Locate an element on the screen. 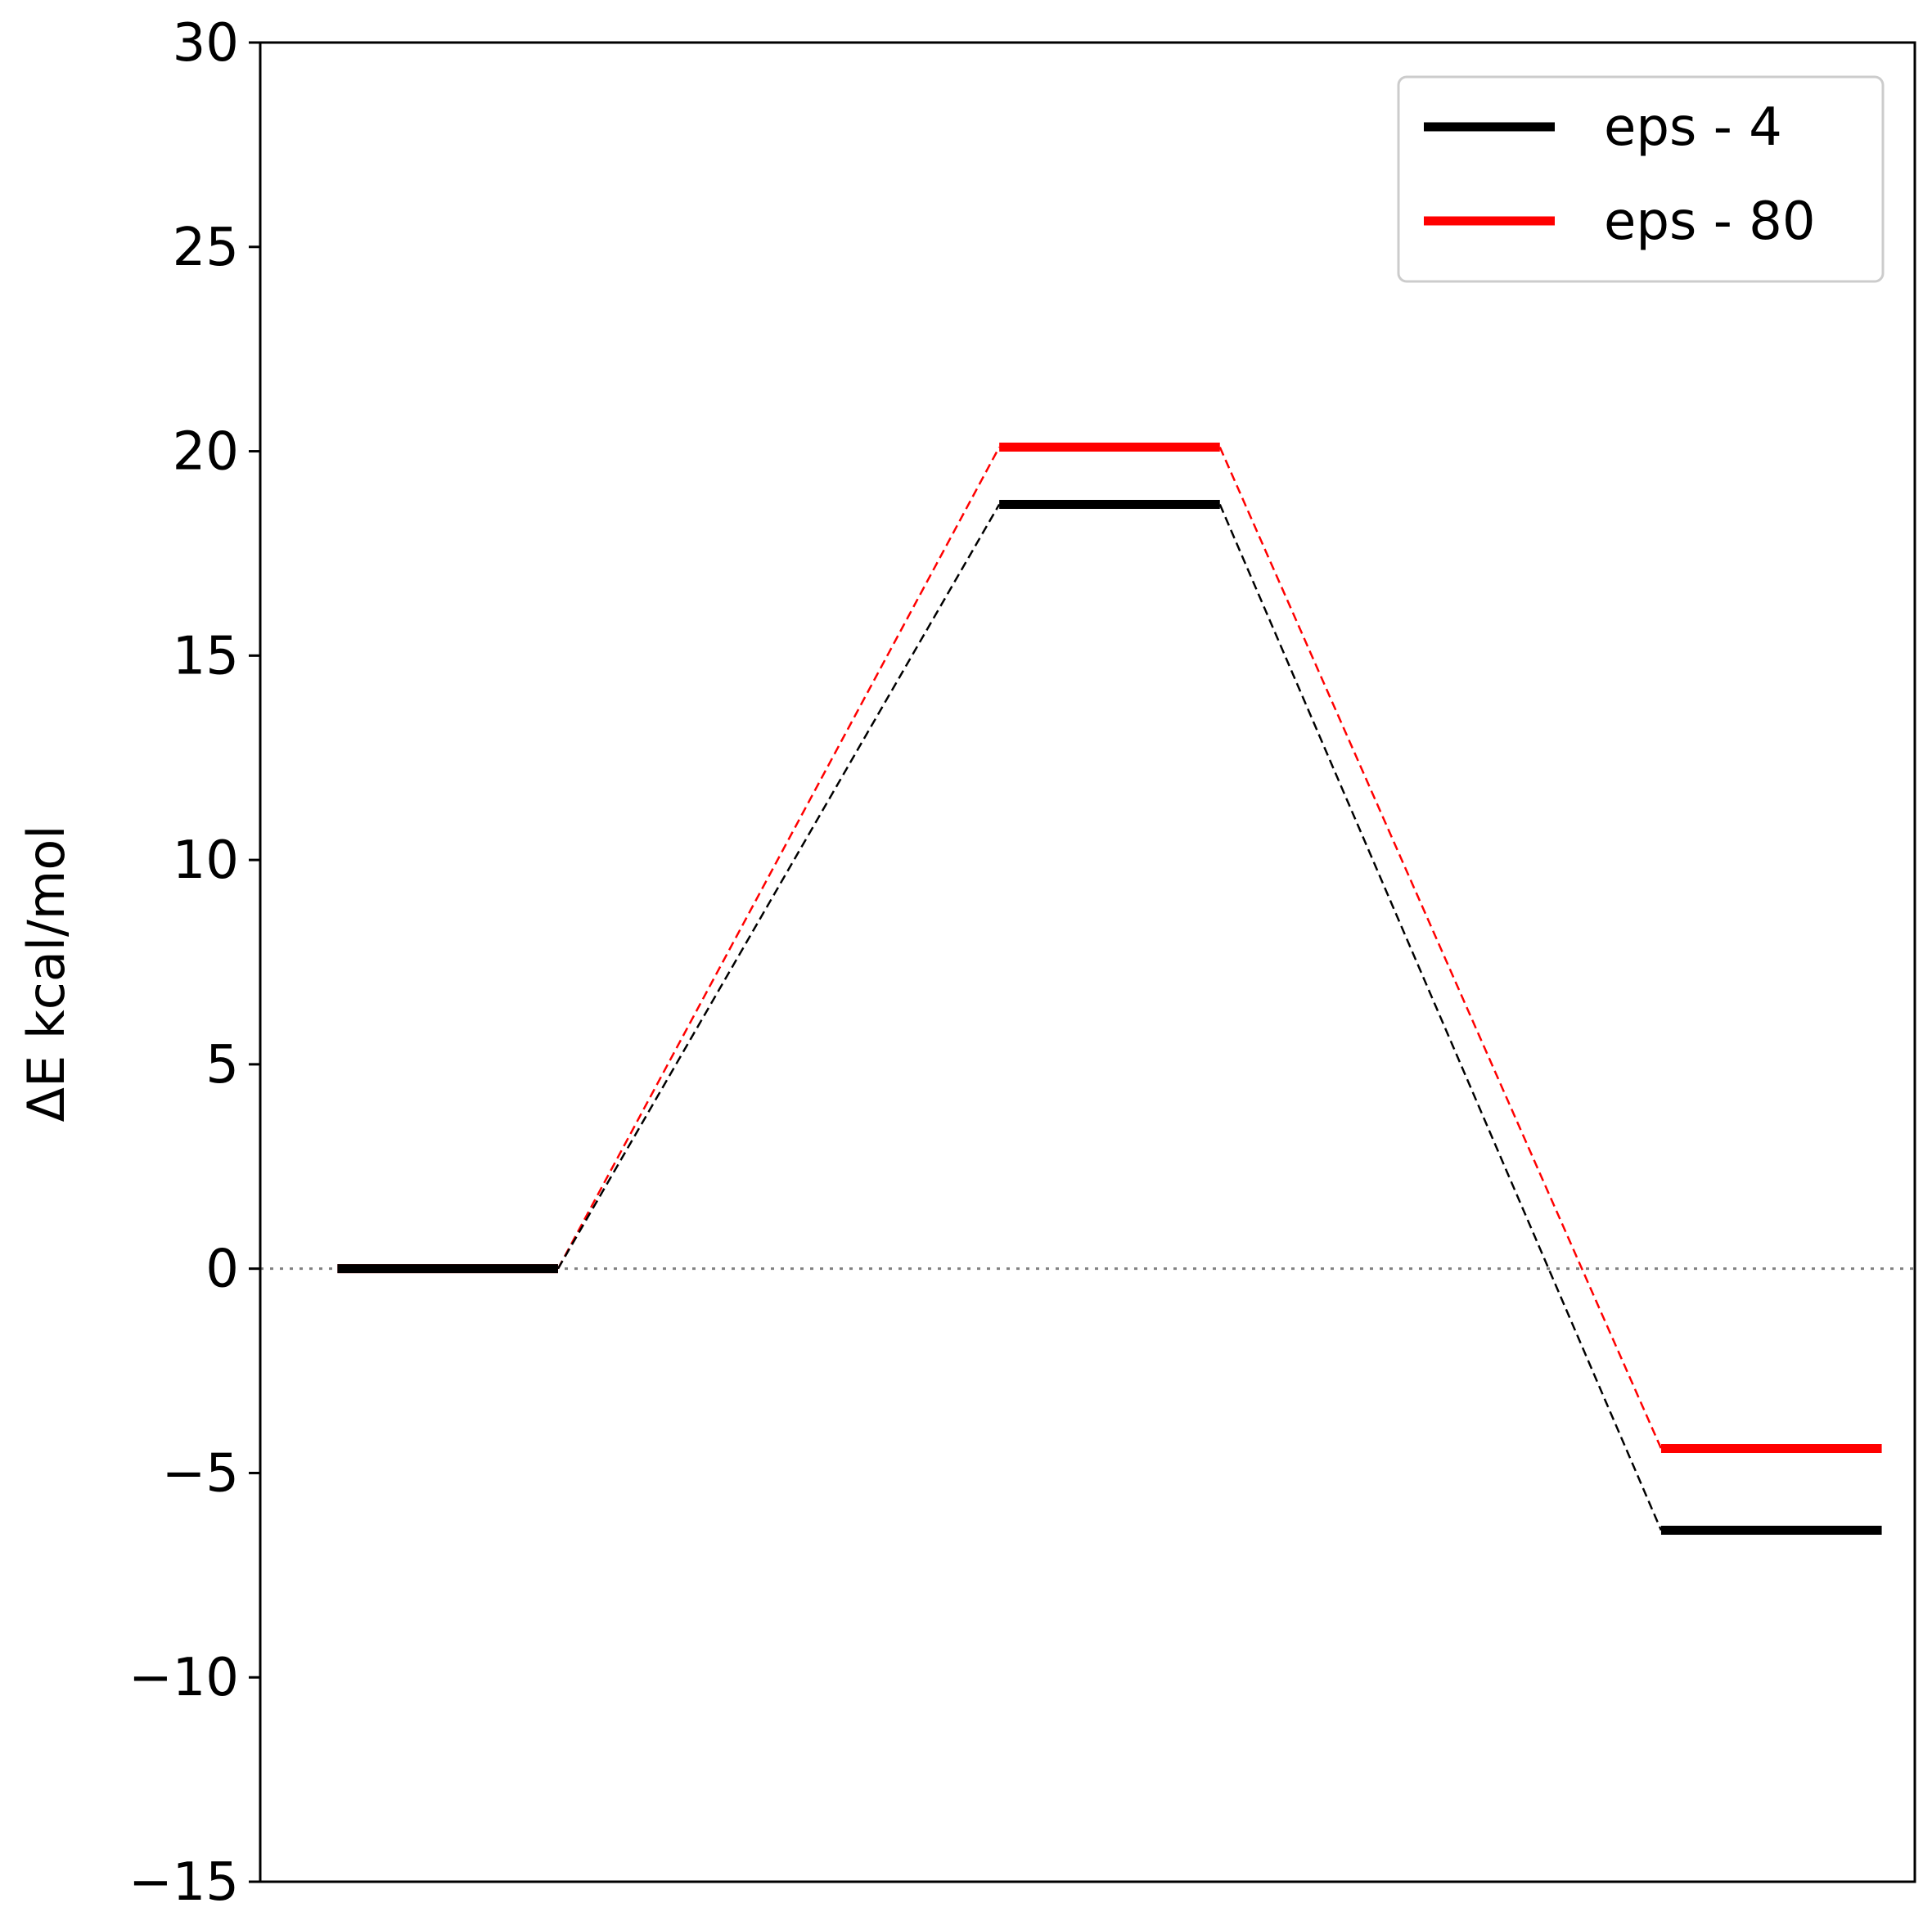  y-tick-label: 15 is located at coordinates (206, 656).